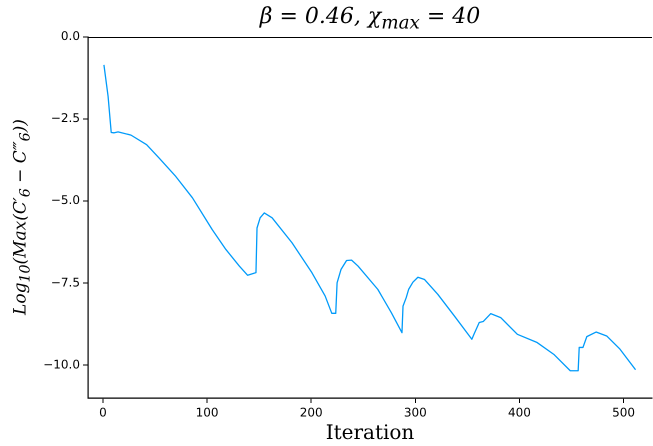 The image size is (653, 446). I want to click on x-tick-label: 400, so click(519, 412).